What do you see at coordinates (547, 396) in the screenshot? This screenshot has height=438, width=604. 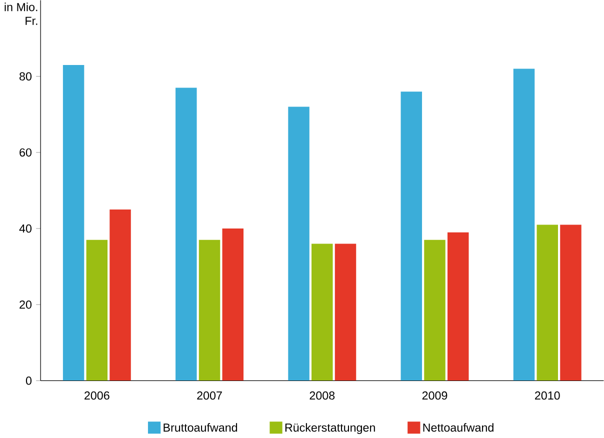 I see `x-tick-label: 2010` at bounding box center [547, 396].